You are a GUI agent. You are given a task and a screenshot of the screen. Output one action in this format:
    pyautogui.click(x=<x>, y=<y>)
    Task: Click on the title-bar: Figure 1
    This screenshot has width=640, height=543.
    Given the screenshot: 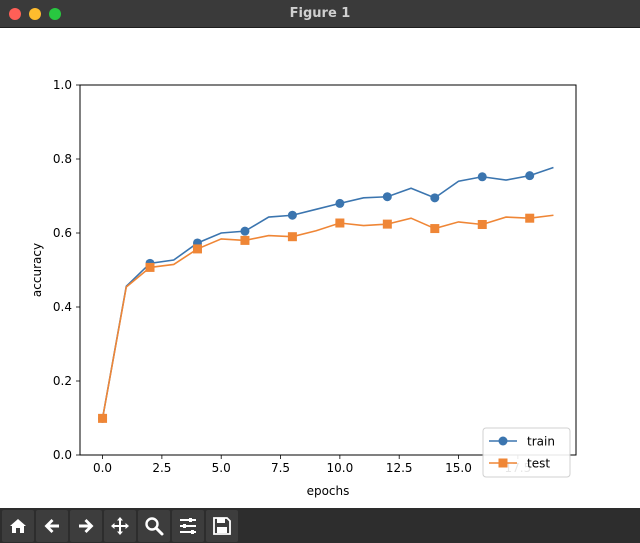 What is the action you would take?
    pyautogui.click(x=320, y=14)
    